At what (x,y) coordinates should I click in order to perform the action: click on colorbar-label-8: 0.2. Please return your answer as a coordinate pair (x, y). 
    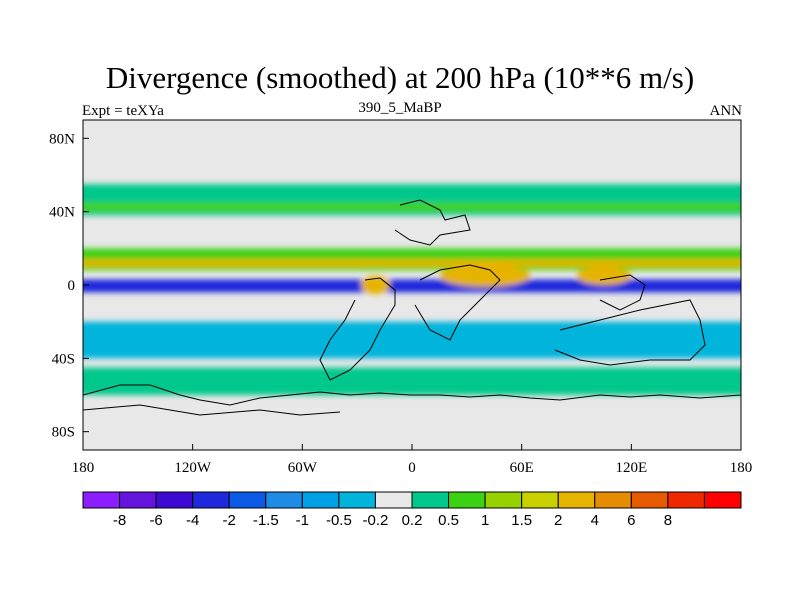
    Looking at the image, I should click on (412, 520).